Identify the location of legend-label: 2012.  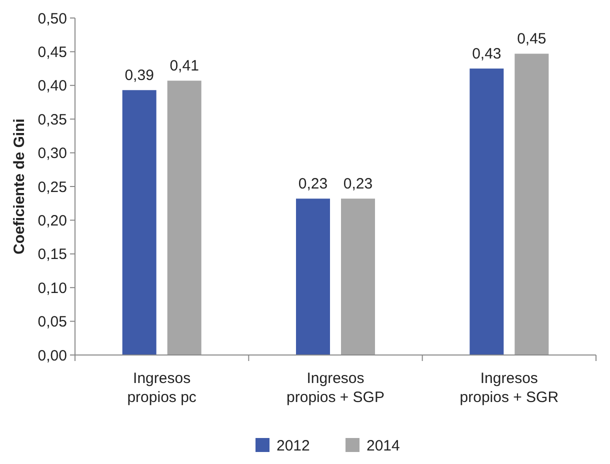
(293, 445).